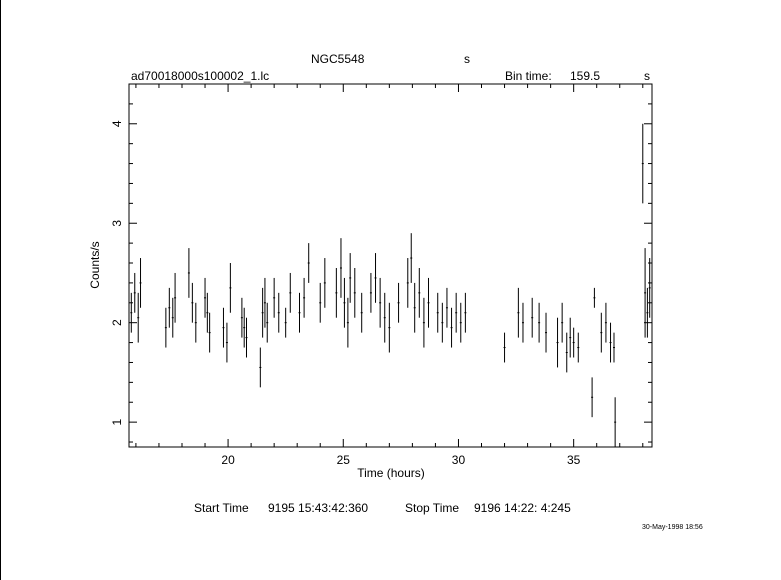 This screenshot has width=781, height=580. I want to click on start-time-value: 9195 15:43:42:360, so click(318, 508).